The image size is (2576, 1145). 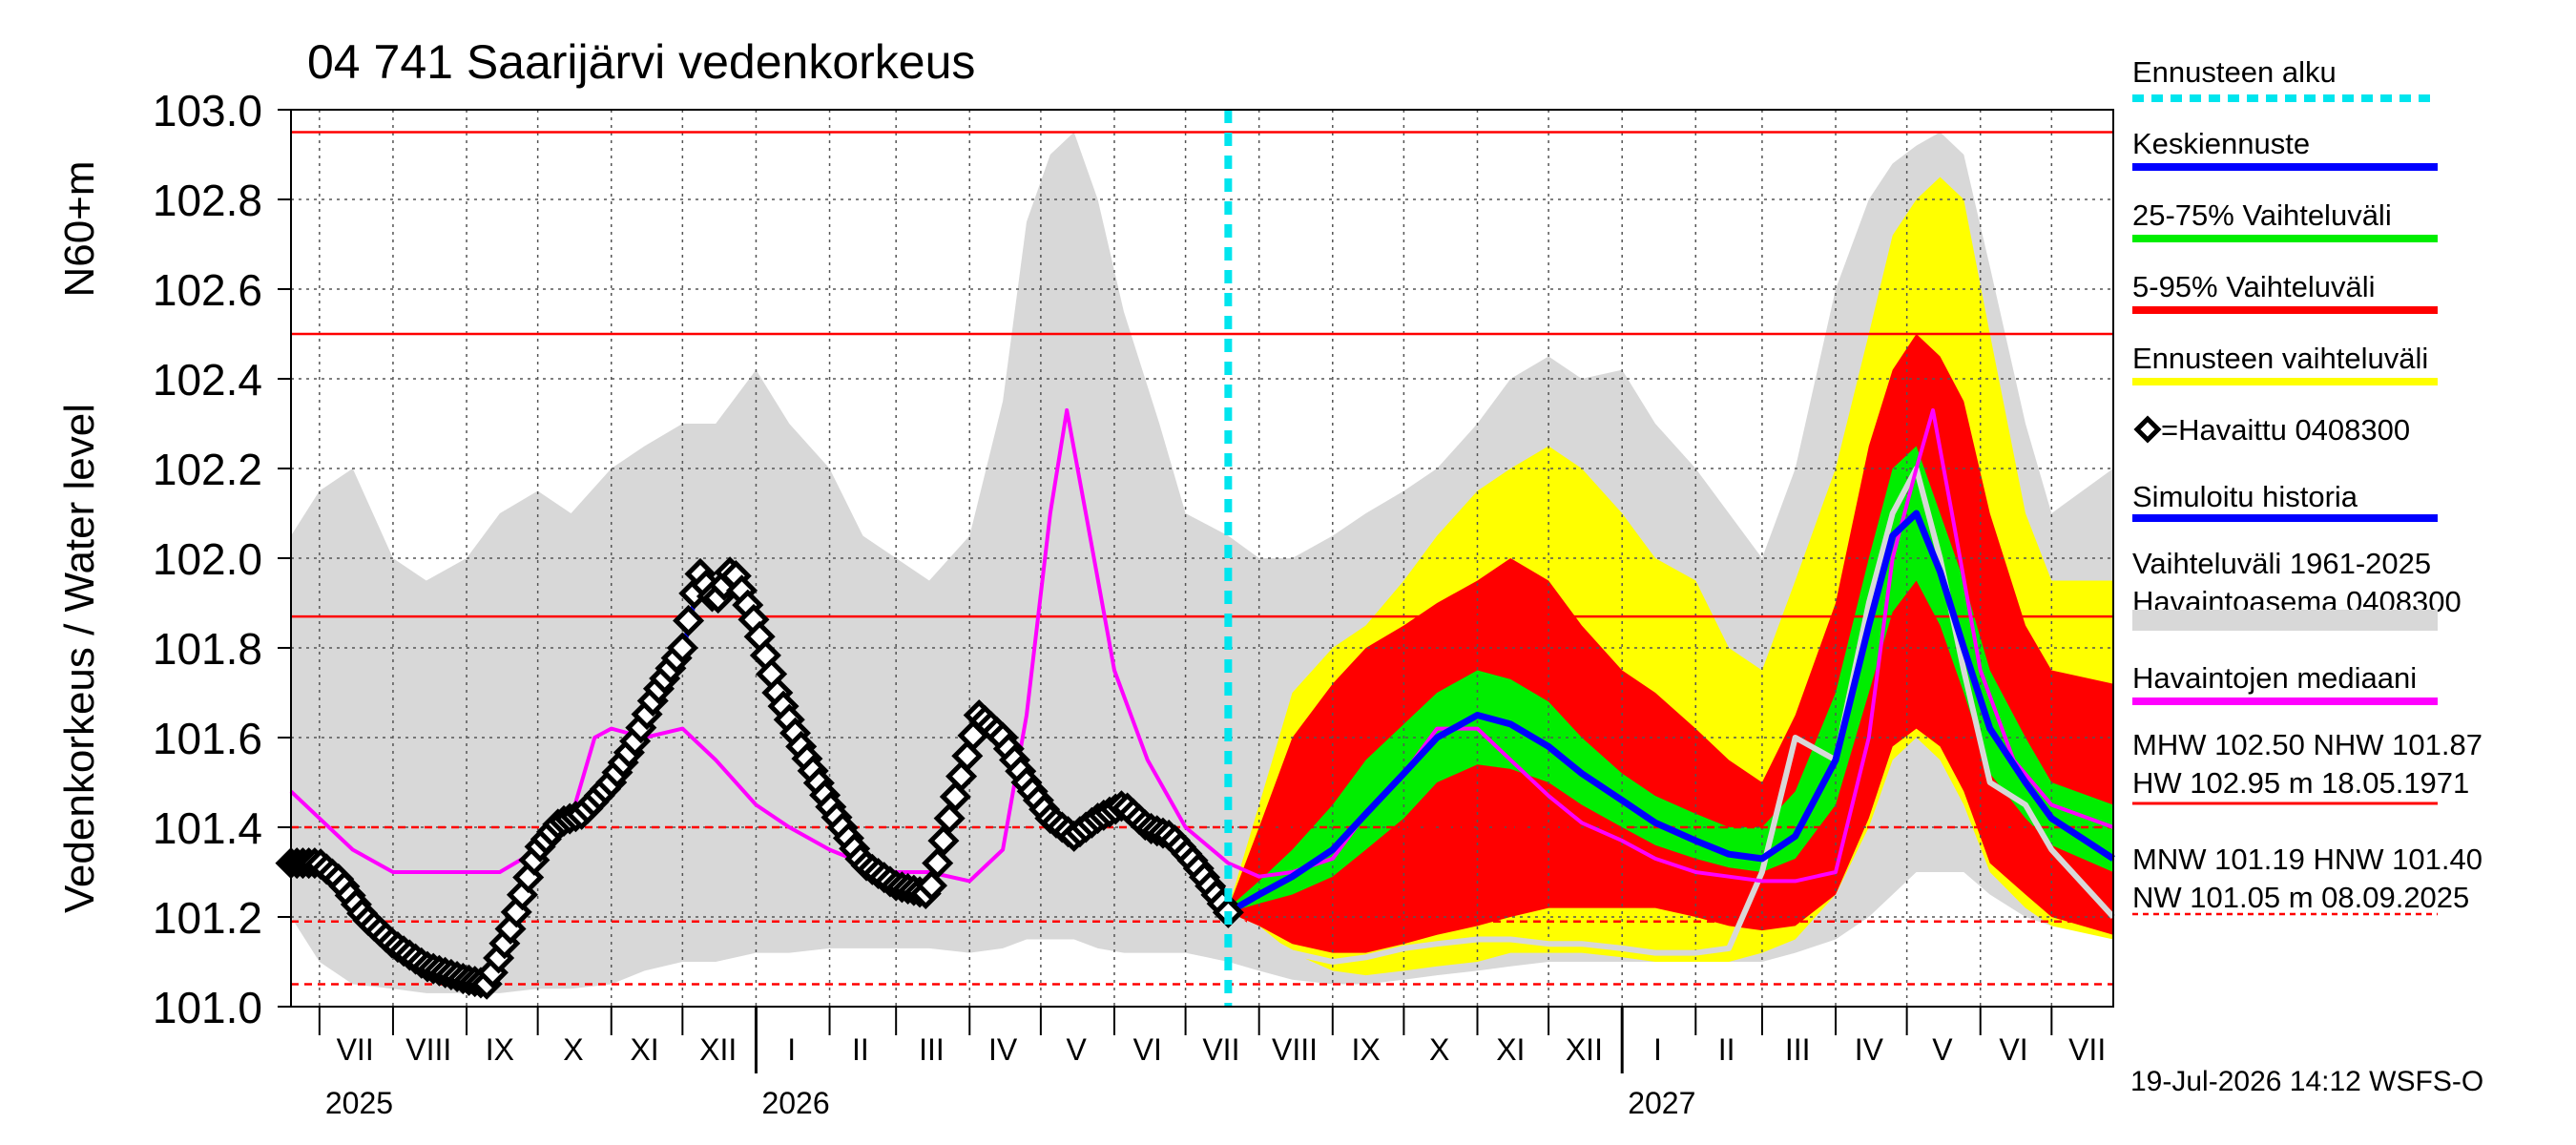 I want to click on legend-label-9: MHW 102.50 NHW 101.87, so click(x=2307, y=745).